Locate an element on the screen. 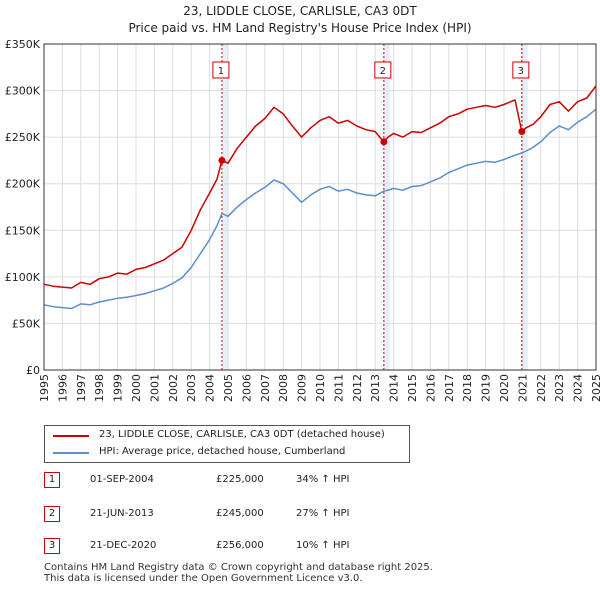 This screenshot has width=600, height=590. y-tick-label: £150K is located at coordinates (23, 230).